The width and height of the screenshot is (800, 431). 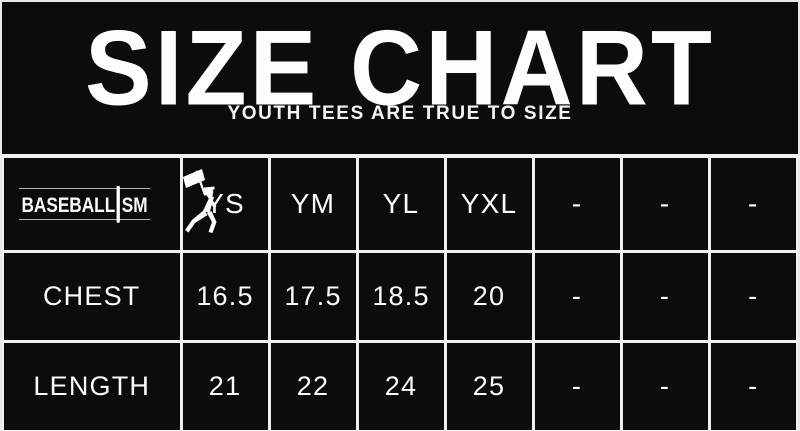 I want to click on size-column-header: YM, so click(x=313, y=203).